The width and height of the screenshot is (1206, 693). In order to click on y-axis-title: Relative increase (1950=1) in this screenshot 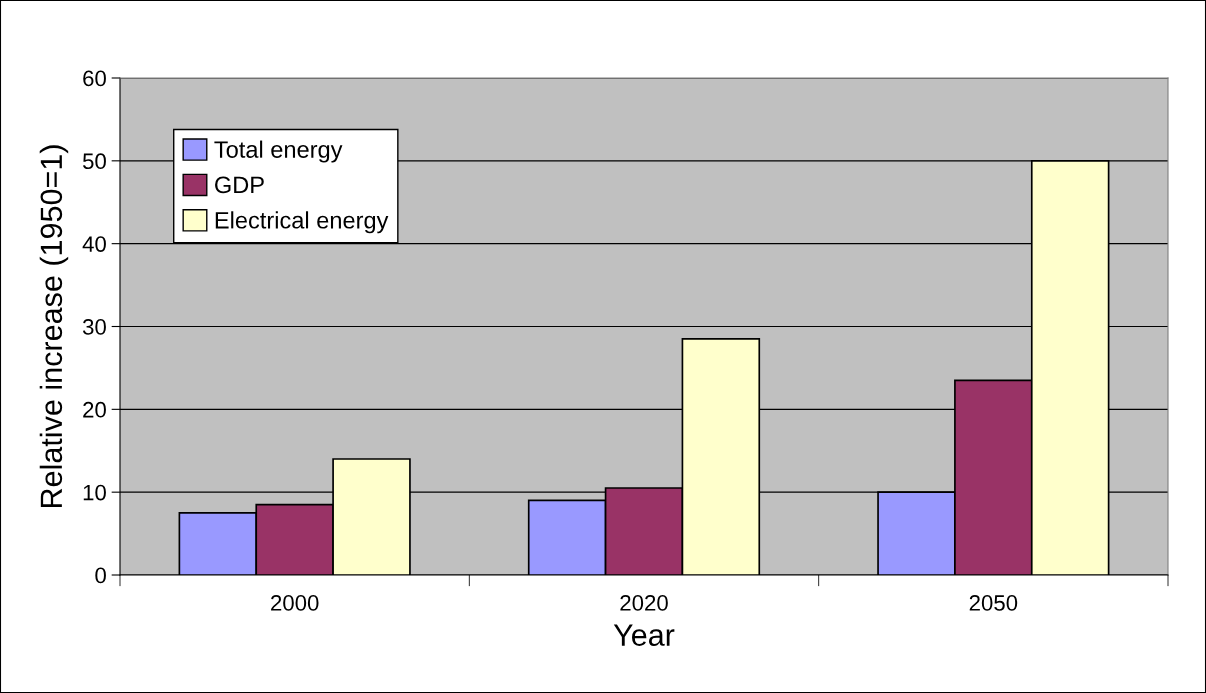, I will do `click(54, 326)`.